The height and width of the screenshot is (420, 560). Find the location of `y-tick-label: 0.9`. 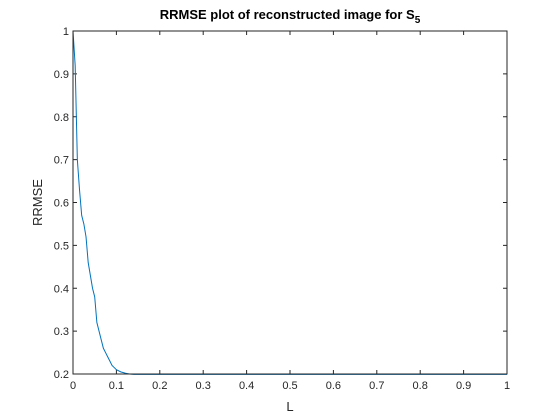

y-tick-label: 0.9 is located at coordinates (61, 75).